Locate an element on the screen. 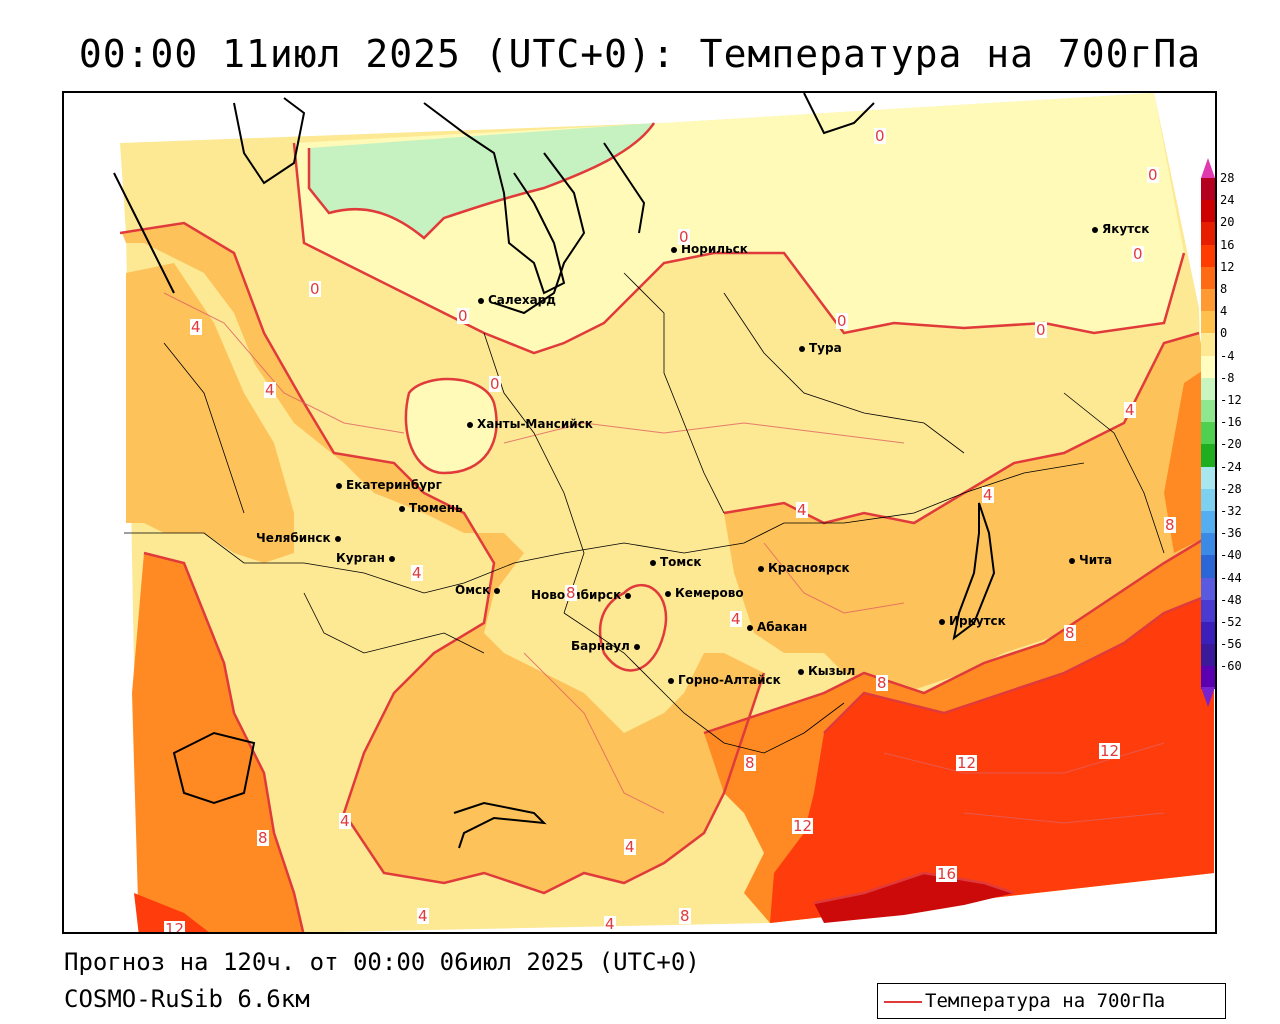 The image size is (1280, 1024). city-label: Кемерово is located at coordinates (709, 593).